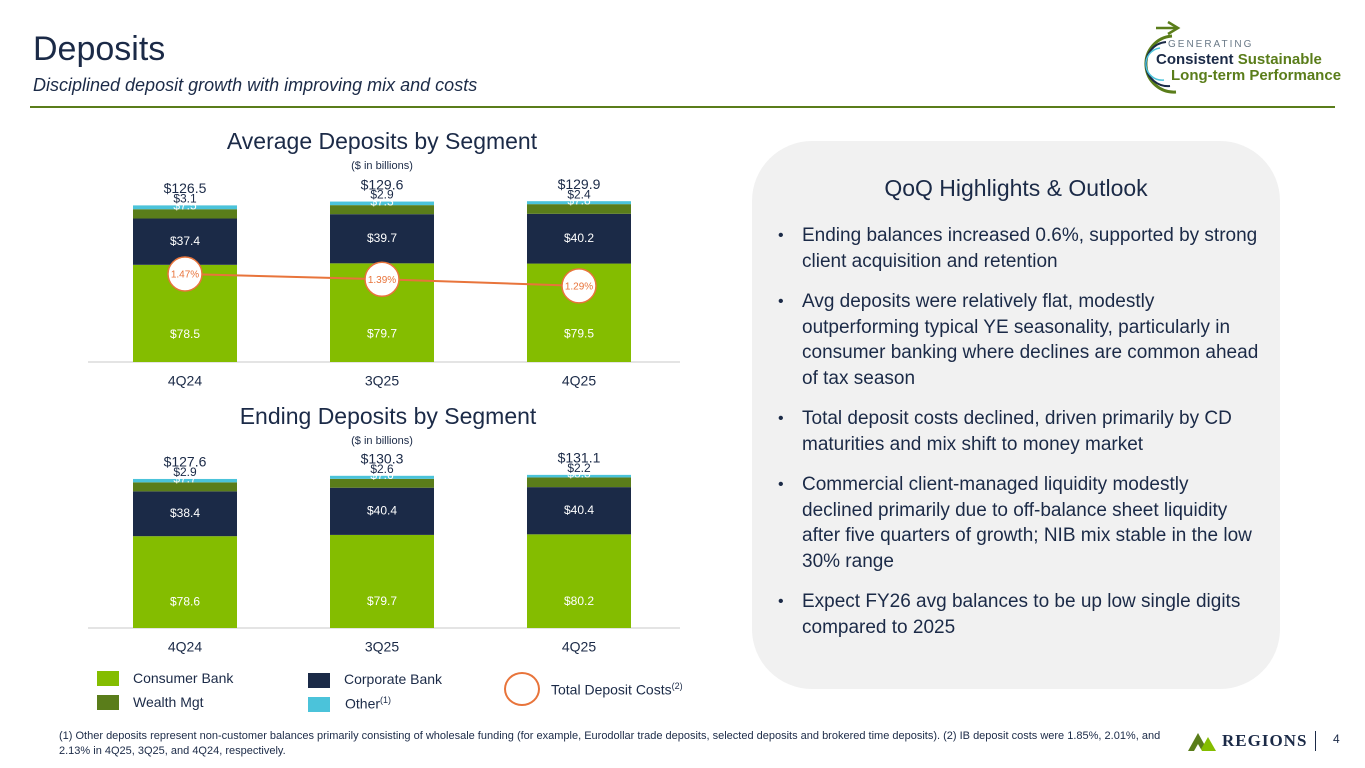 This screenshot has width=1365, height=768. I want to click on end-category-label: 3Q25, so click(382, 647).